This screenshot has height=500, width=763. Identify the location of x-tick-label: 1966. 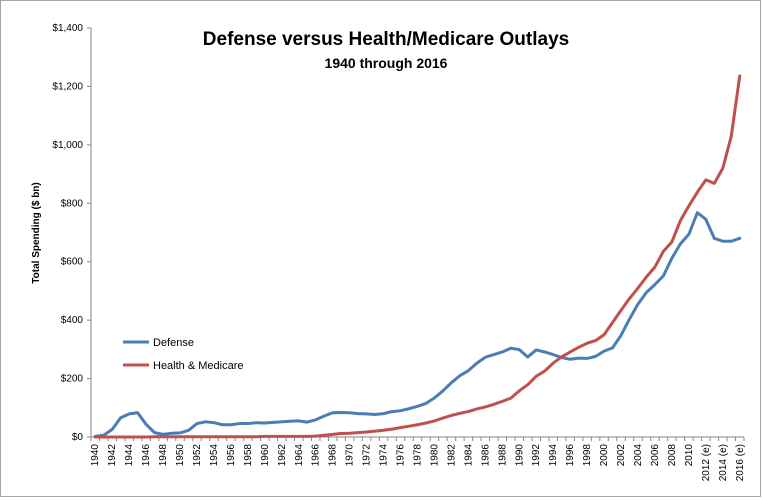
(316, 455).